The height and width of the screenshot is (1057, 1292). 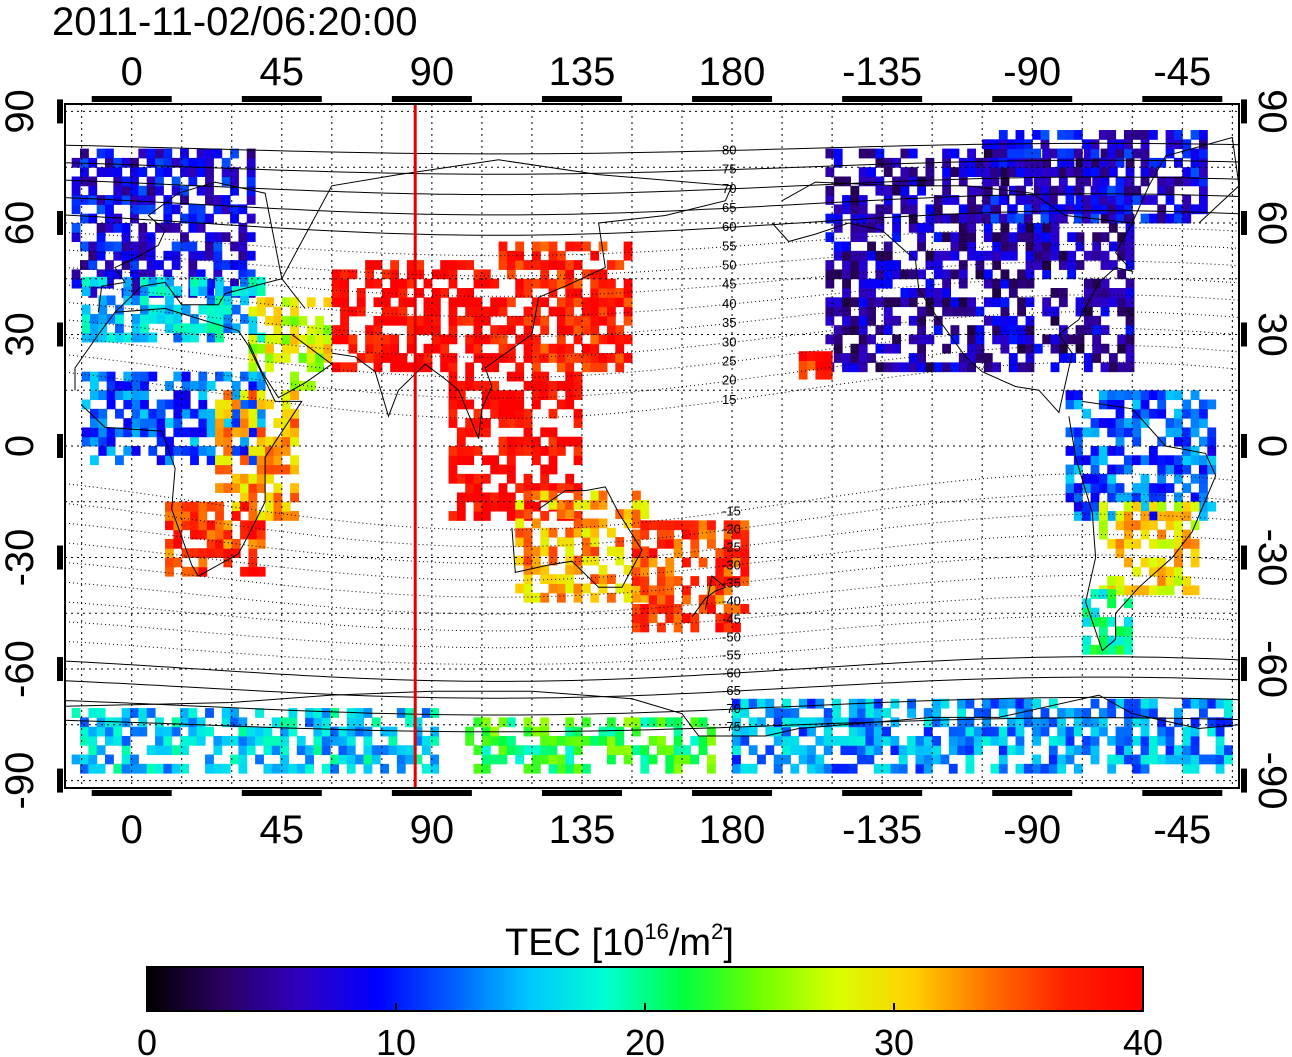 I want to click on frame-lat-bar, so click(x=1244, y=446).